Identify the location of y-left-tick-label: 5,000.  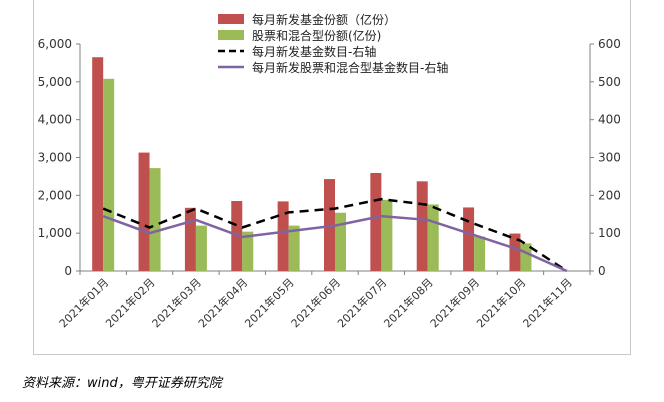
(55, 82).